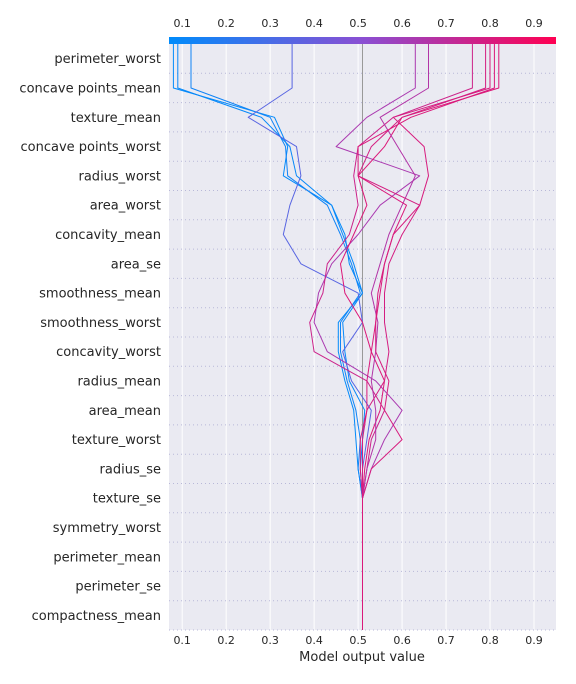 The image size is (576, 684). I want to click on feature-label: perimeter_worst, so click(107, 59).